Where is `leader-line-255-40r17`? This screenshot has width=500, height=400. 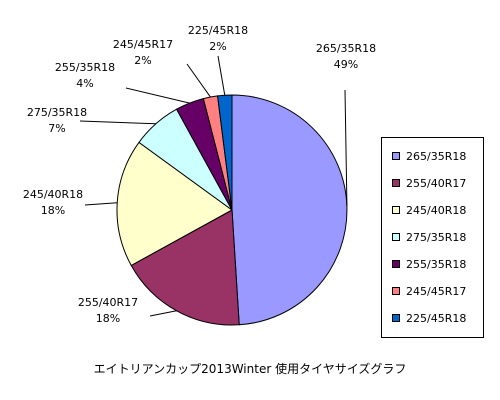 leader-line-255-40r17 is located at coordinates (163, 313).